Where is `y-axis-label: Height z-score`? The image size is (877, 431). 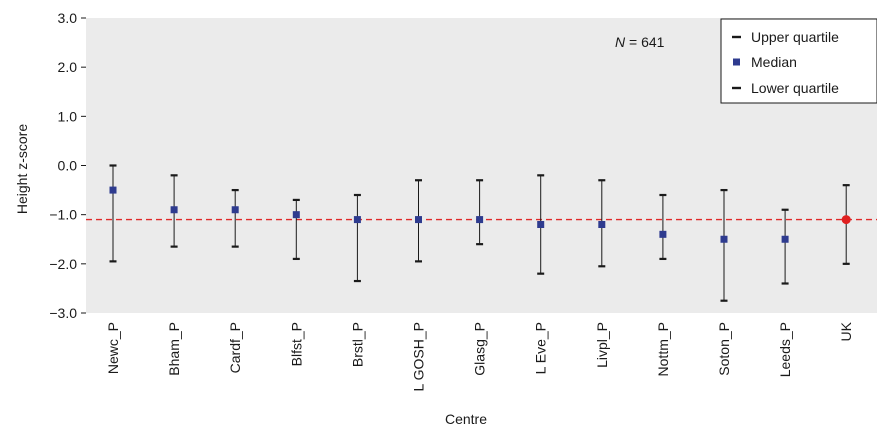 y-axis-label: Height z-score is located at coordinates (22, 169).